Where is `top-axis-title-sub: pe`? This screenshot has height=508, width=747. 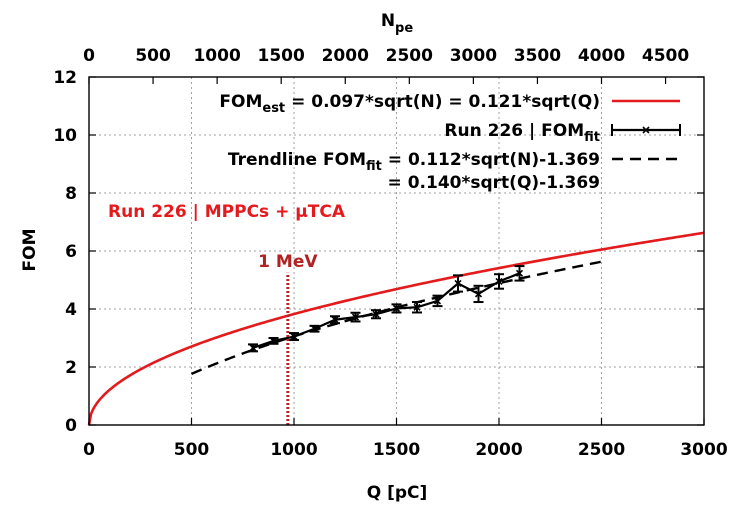 top-axis-title-sub: pe is located at coordinates (404, 28).